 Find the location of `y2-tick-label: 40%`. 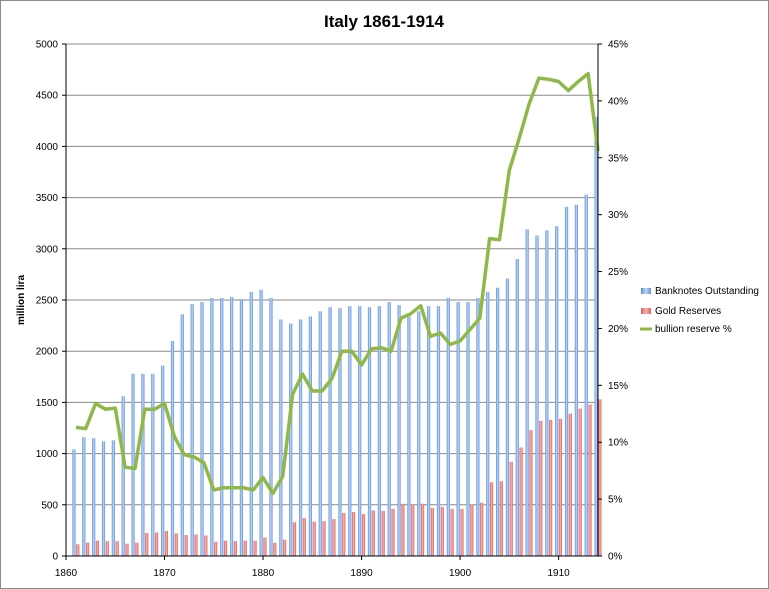

y2-tick-label: 40% is located at coordinates (618, 101).